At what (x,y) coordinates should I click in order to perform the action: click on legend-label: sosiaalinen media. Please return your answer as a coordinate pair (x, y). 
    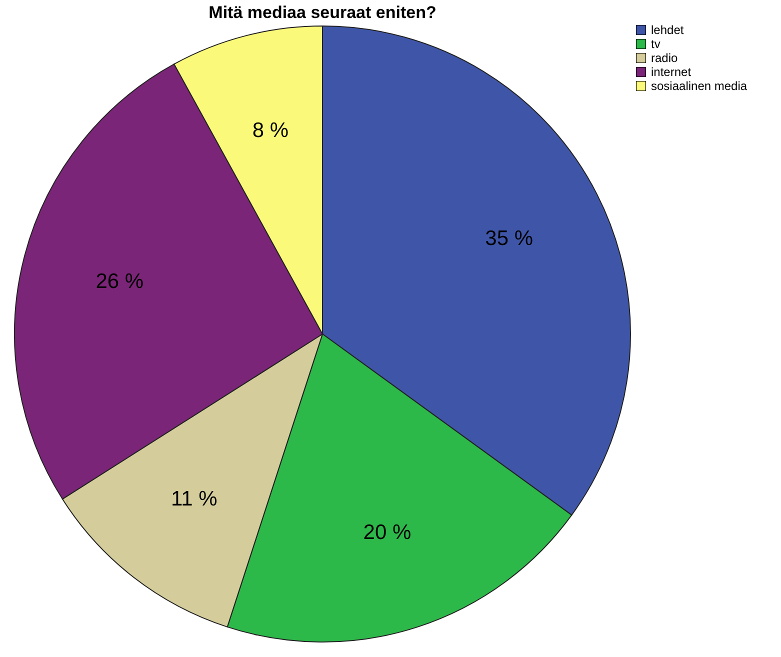
    Looking at the image, I should click on (699, 86).